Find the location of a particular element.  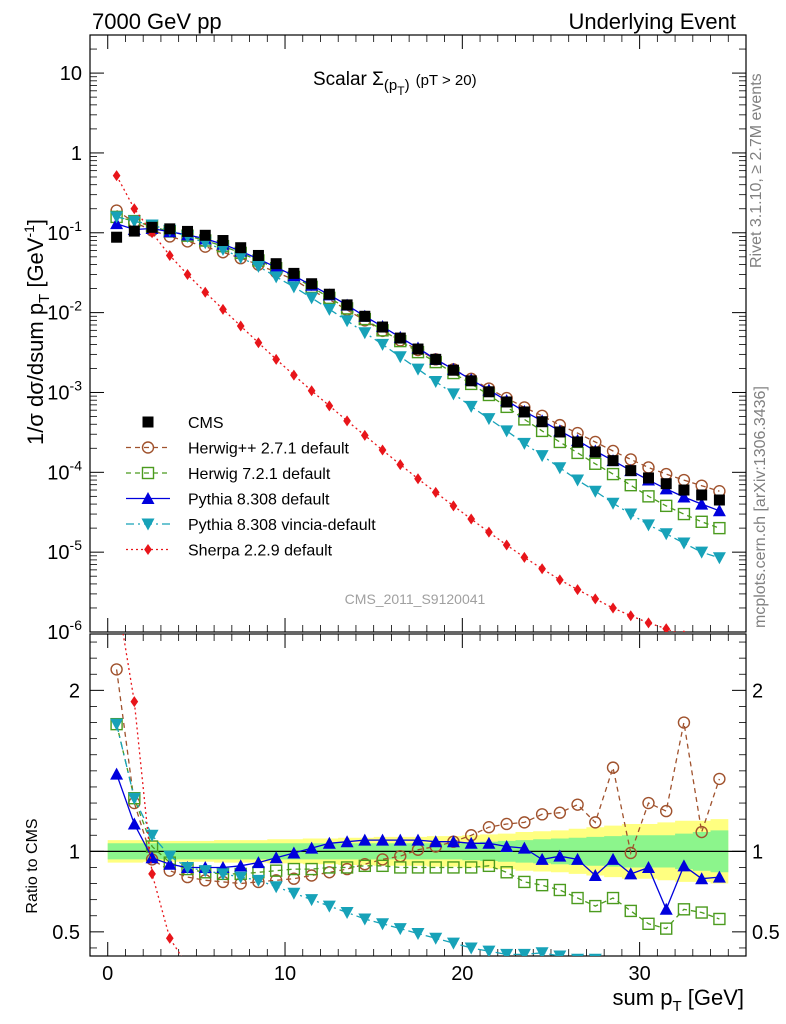

x-tick-label: 0 is located at coordinates (107, 974).